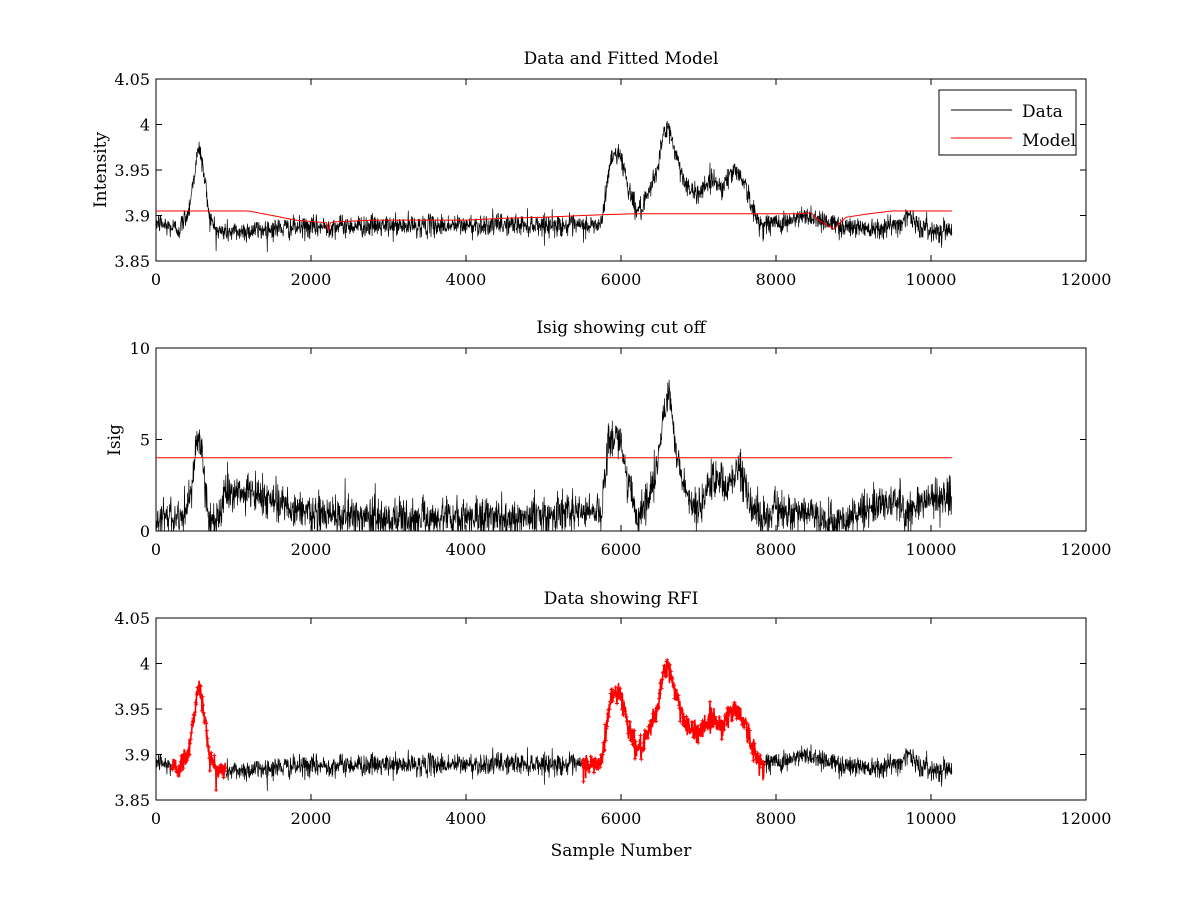 The width and height of the screenshot is (1200, 900). I want to click on legend: Data Model, so click(1007, 122).